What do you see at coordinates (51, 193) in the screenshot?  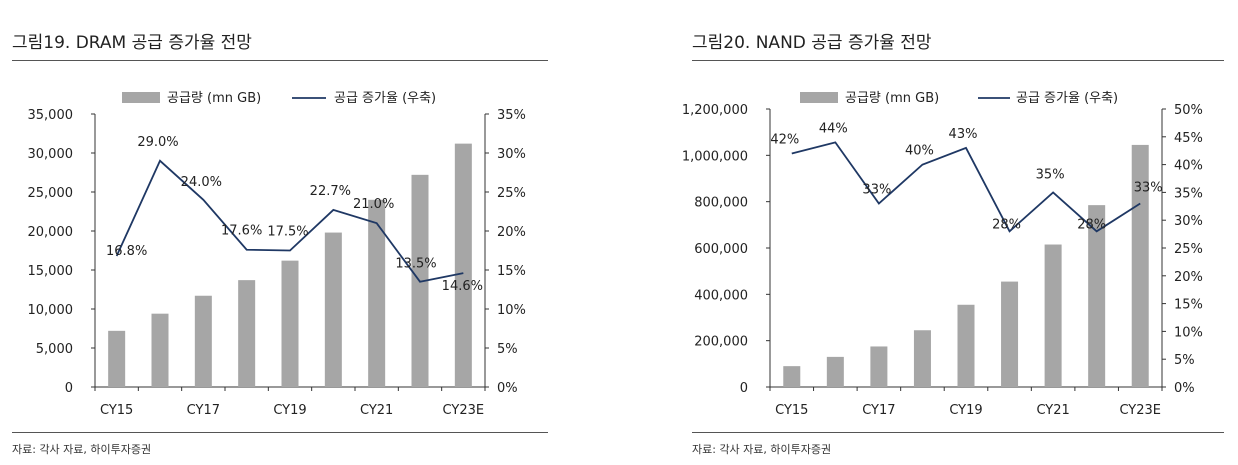 I see `y-left-tick-label: 25,000` at bounding box center [51, 193].